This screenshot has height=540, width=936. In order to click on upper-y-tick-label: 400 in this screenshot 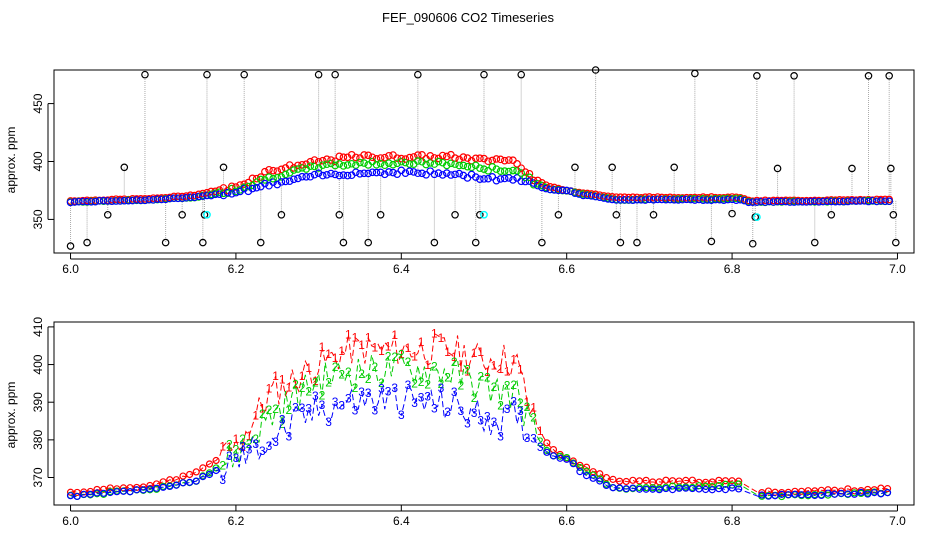, I will do `click(38, 161)`.